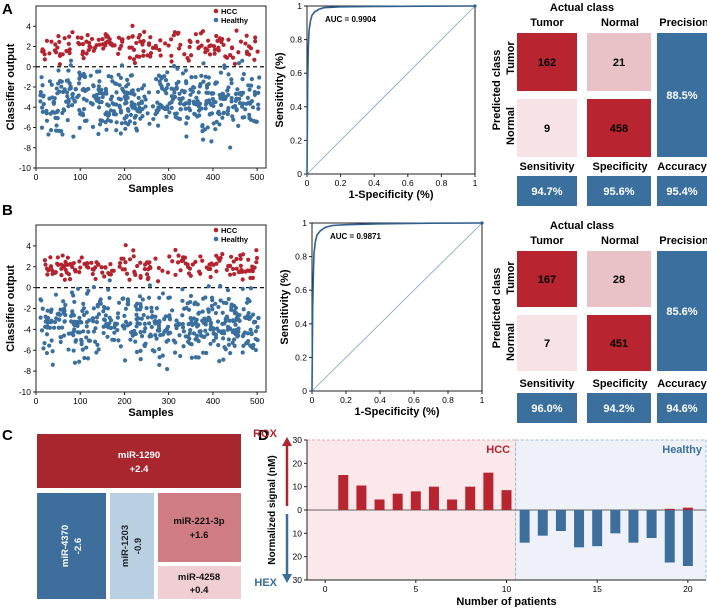 Image resolution: width=707 pixels, height=612 pixels. What do you see at coordinates (498, 450) in the screenshot?
I see `hcc-group-label: HCC` at bounding box center [498, 450].